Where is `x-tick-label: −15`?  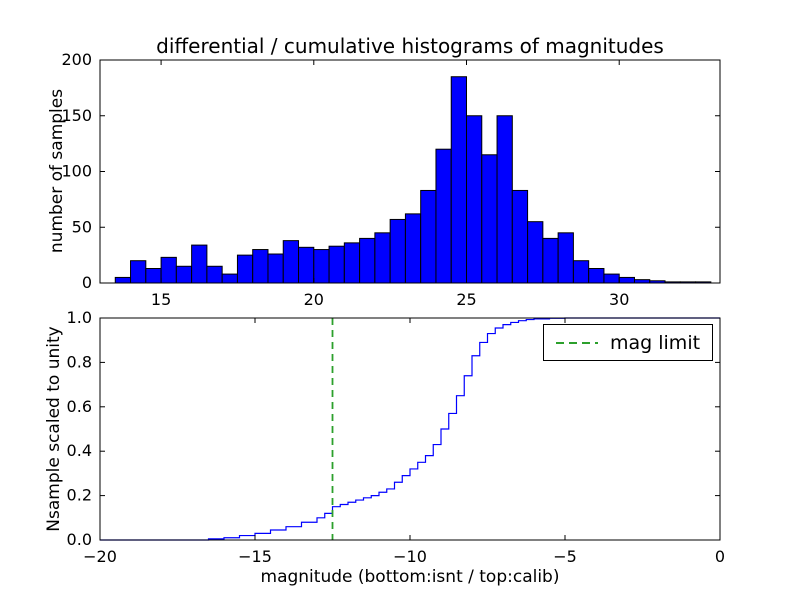
x-tick-label: −15 is located at coordinates (255, 556).